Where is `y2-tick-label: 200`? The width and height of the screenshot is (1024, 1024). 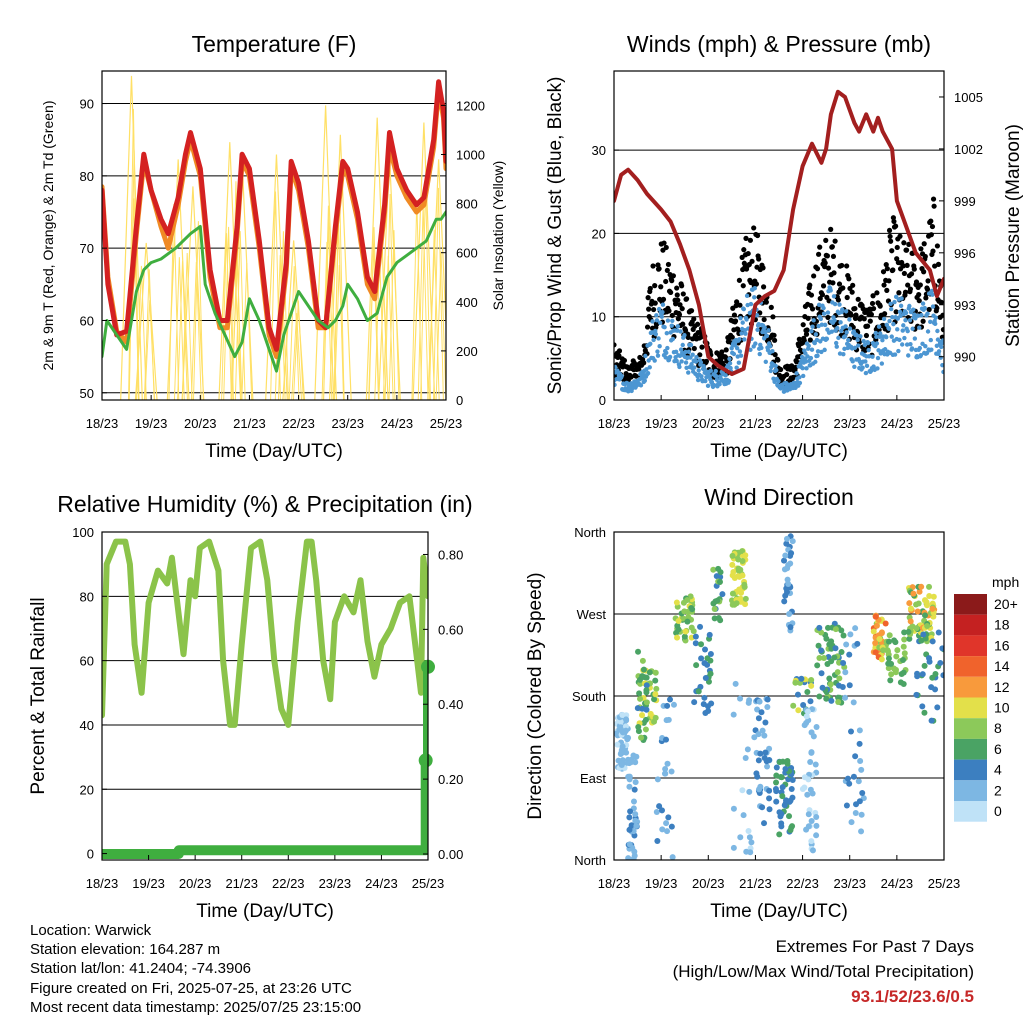
y2-tick-label: 200 is located at coordinates (467, 351).